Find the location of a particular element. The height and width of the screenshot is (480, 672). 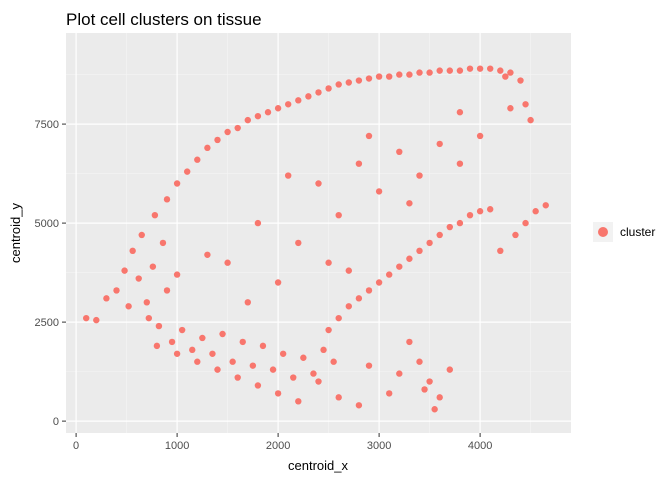

y-tick-label: 7500 is located at coordinates (47, 125).